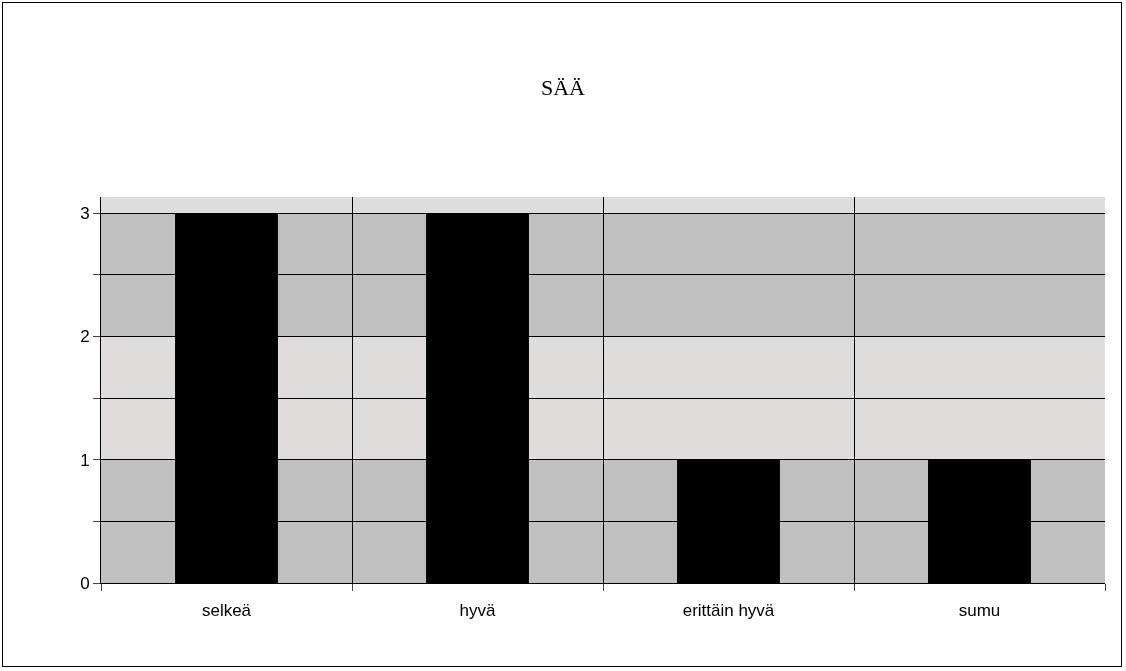 Image resolution: width=1126 pixels, height=671 pixels. What do you see at coordinates (85, 460) in the screenshot?
I see `y-tick-label: 1` at bounding box center [85, 460].